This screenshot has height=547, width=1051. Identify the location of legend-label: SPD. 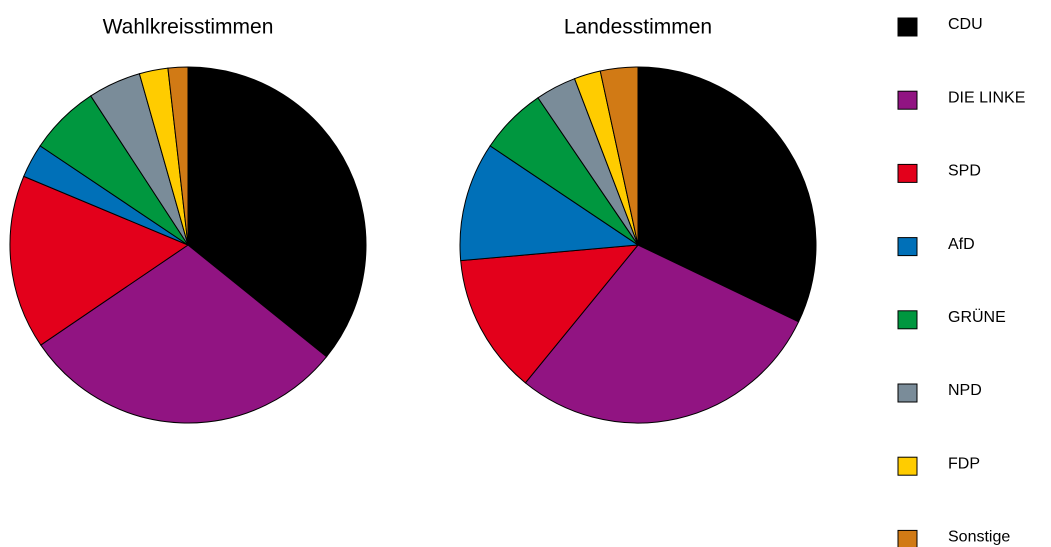
(964, 171).